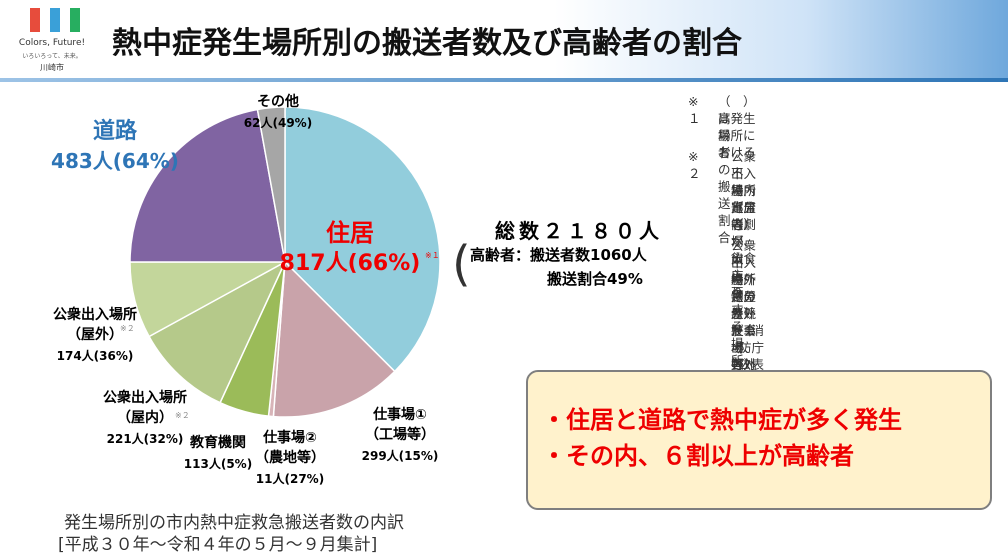 The height and width of the screenshot is (558, 1008). Describe the element at coordinates (278, 102) in the screenshot. I see `slice-label: その他` at that location.